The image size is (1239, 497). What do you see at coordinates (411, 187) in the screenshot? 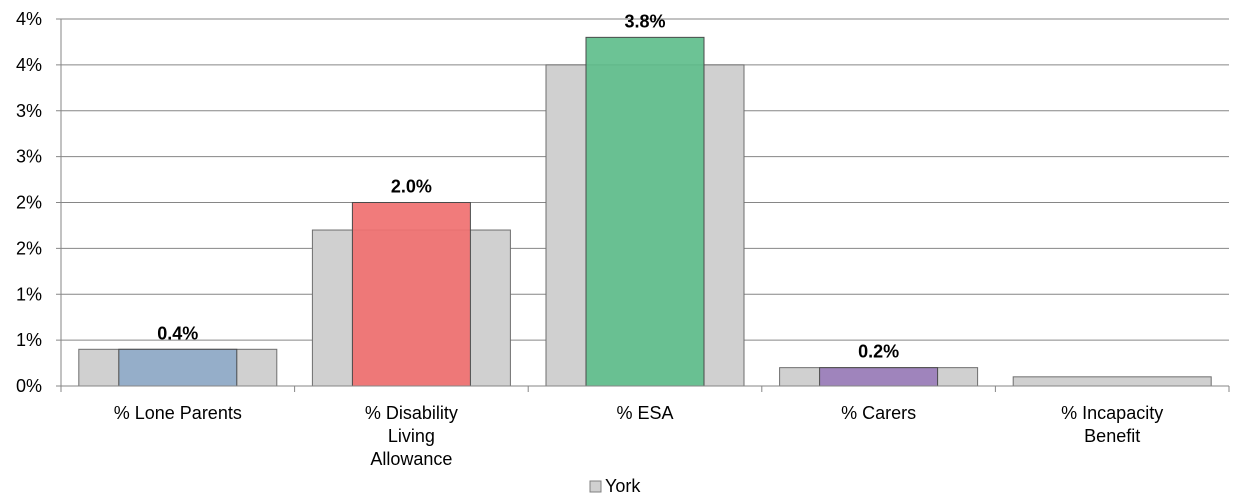
I see `data-label: 2.0%` at bounding box center [411, 187].